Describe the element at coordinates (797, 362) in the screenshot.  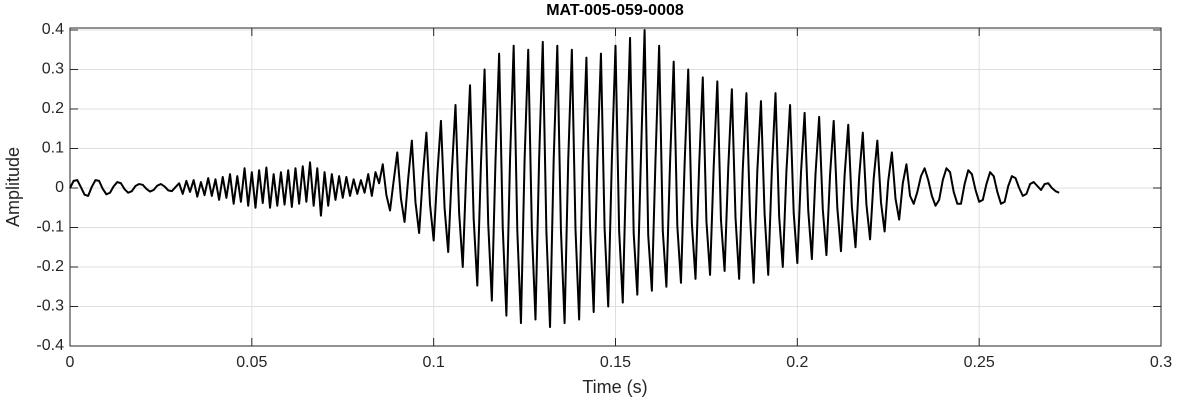
I see `x-tick-label: 0.2` at that location.